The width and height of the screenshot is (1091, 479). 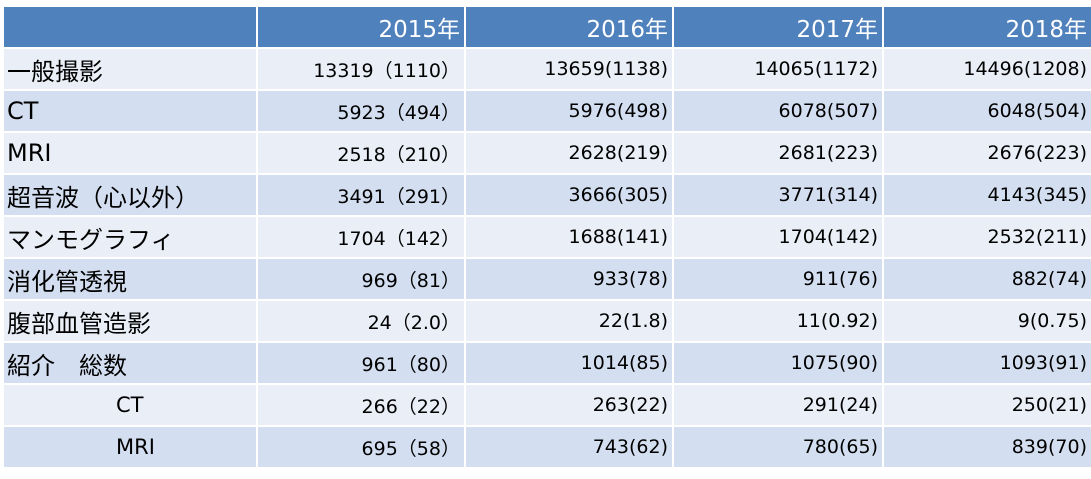 I want to click on table-row: 紹介 総数 961（80） 1014(85) 1075(90) 1093(91), so click(x=546, y=363).